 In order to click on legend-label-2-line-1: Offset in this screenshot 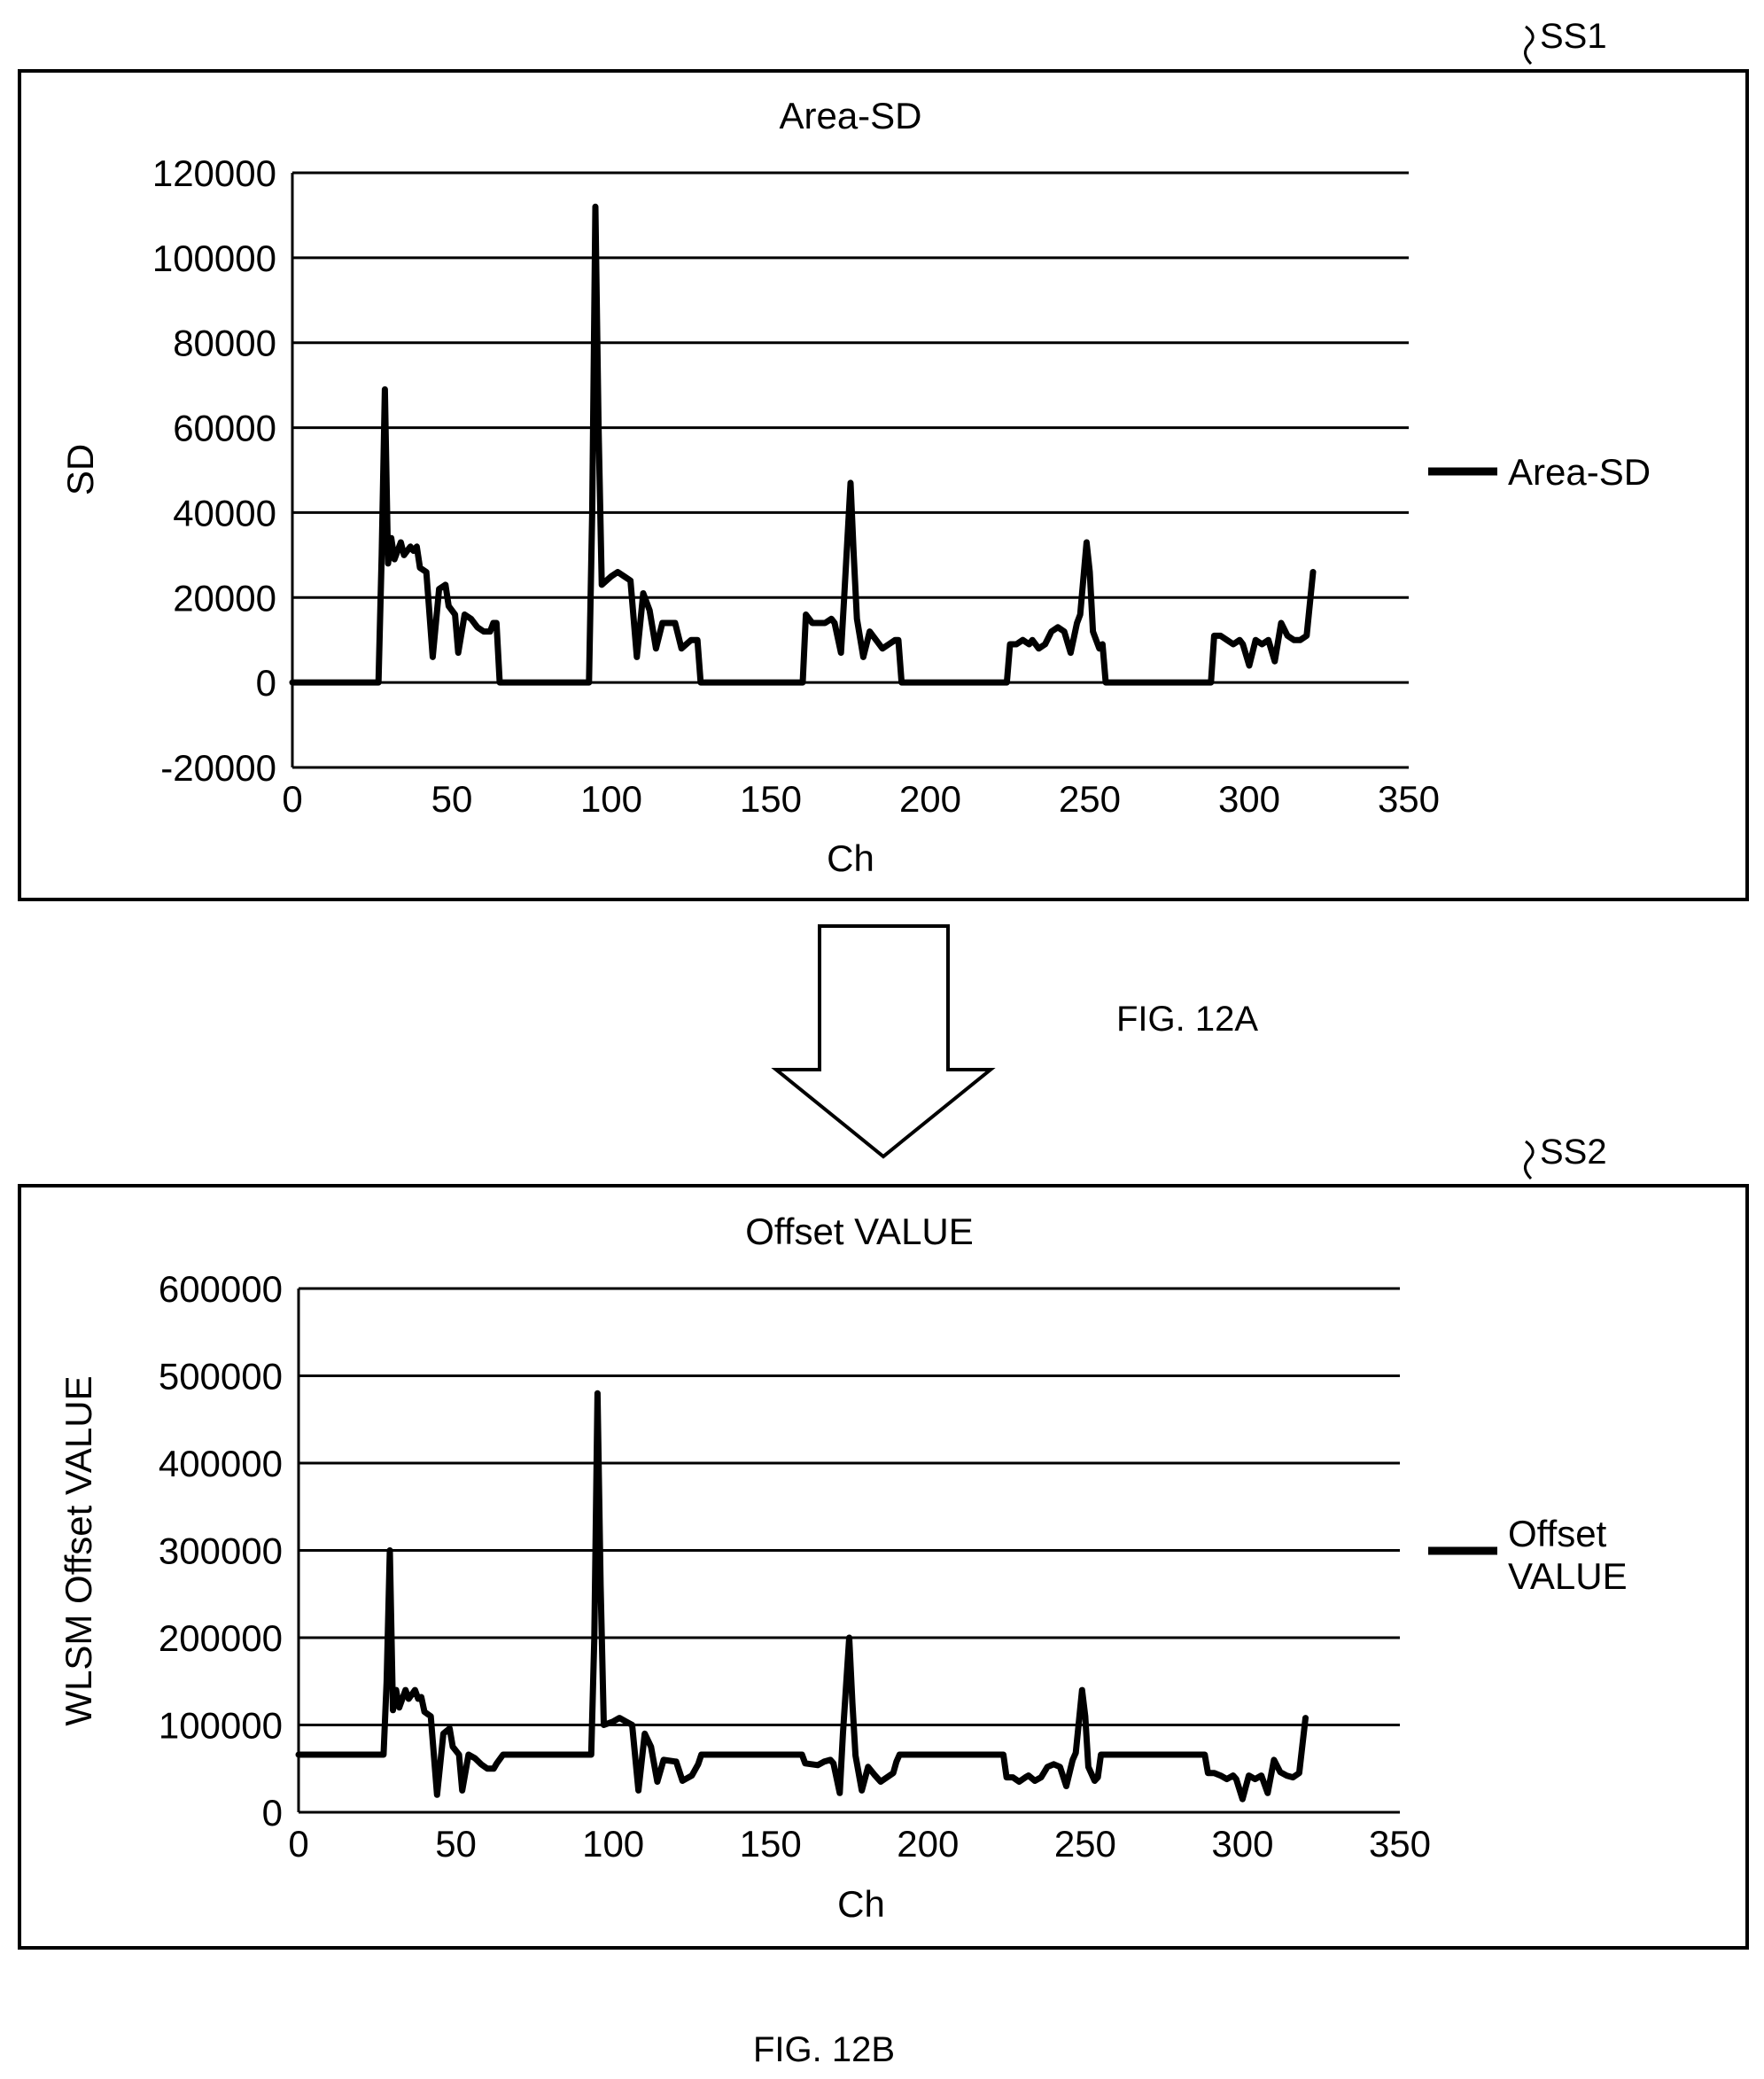, I will do `click(1557, 1533)`.